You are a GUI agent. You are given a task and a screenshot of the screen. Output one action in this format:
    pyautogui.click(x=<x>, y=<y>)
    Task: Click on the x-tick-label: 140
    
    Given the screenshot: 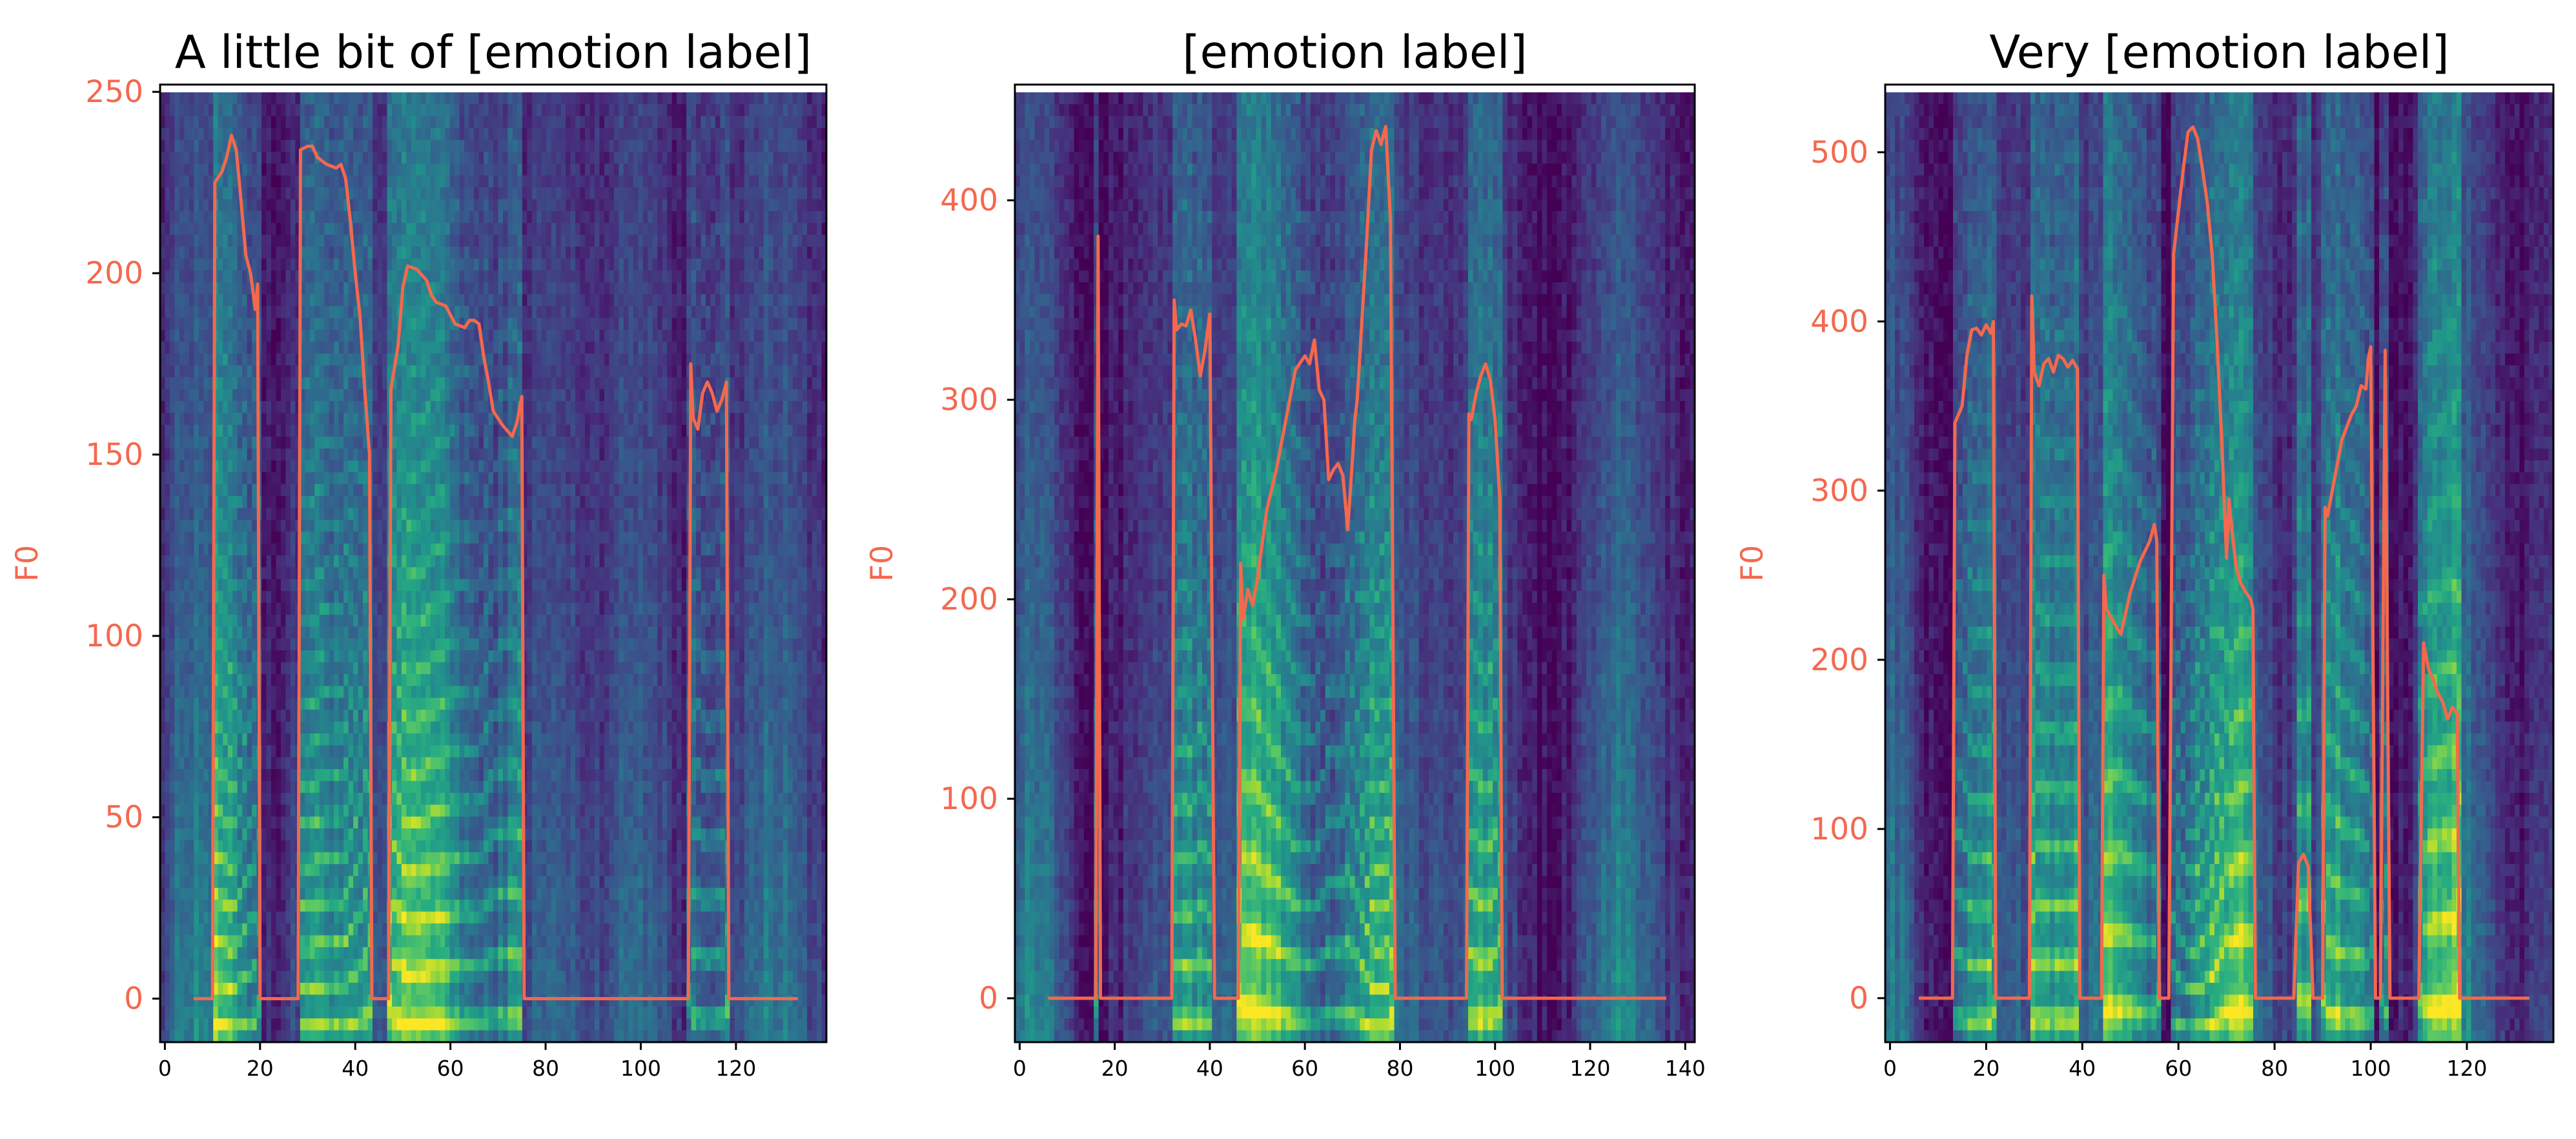 What is the action you would take?
    pyautogui.click(x=1686, y=1068)
    